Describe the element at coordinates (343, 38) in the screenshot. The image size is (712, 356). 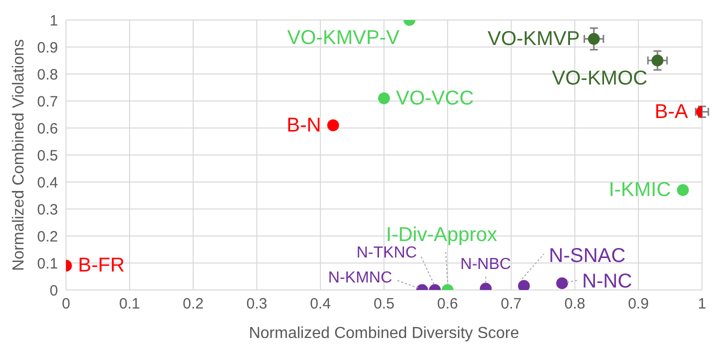
I see `data-label: VO-KMVP-V` at that location.